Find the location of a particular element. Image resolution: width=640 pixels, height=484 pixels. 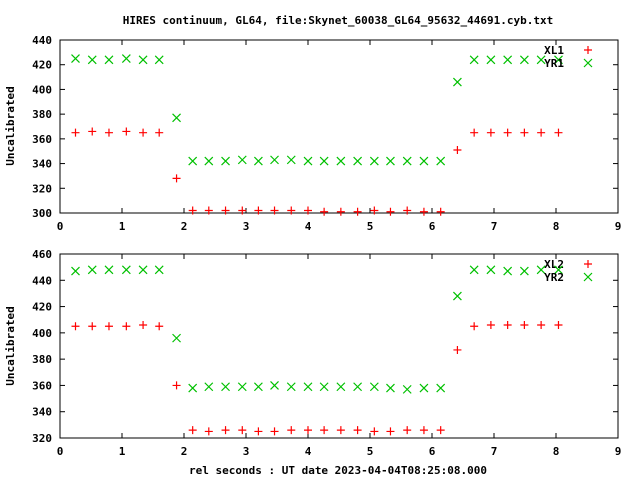

y-tick-label: 360 is located at coordinates (42, 385).